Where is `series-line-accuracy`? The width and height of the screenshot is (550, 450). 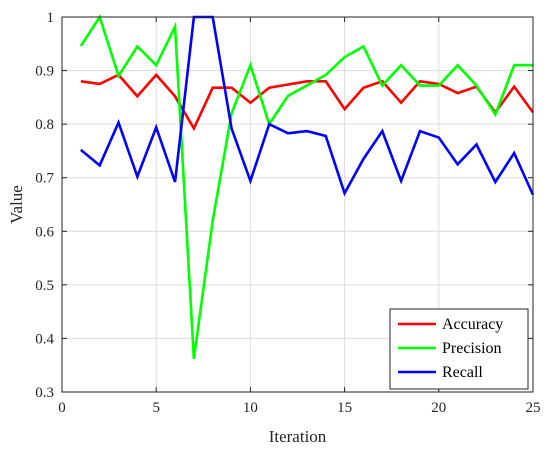
series-line-accuracy is located at coordinates (307, 102).